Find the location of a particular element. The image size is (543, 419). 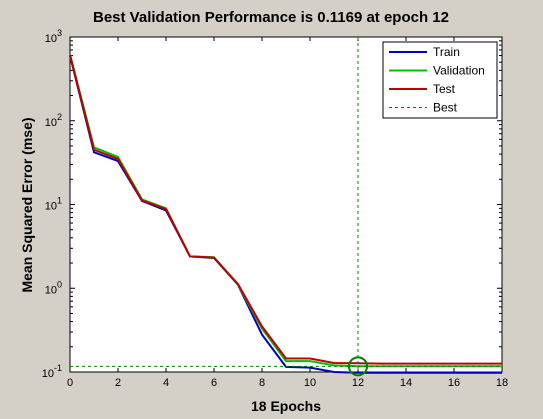

y-tick-label: 10⁰ is located at coordinates (53, 287).